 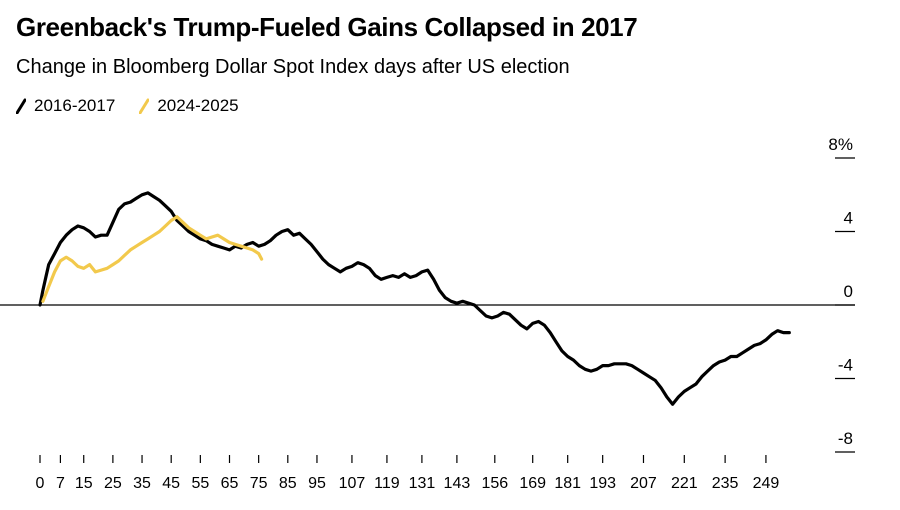 I want to click on x-tick-label: 45, so click(x=171, y=483).